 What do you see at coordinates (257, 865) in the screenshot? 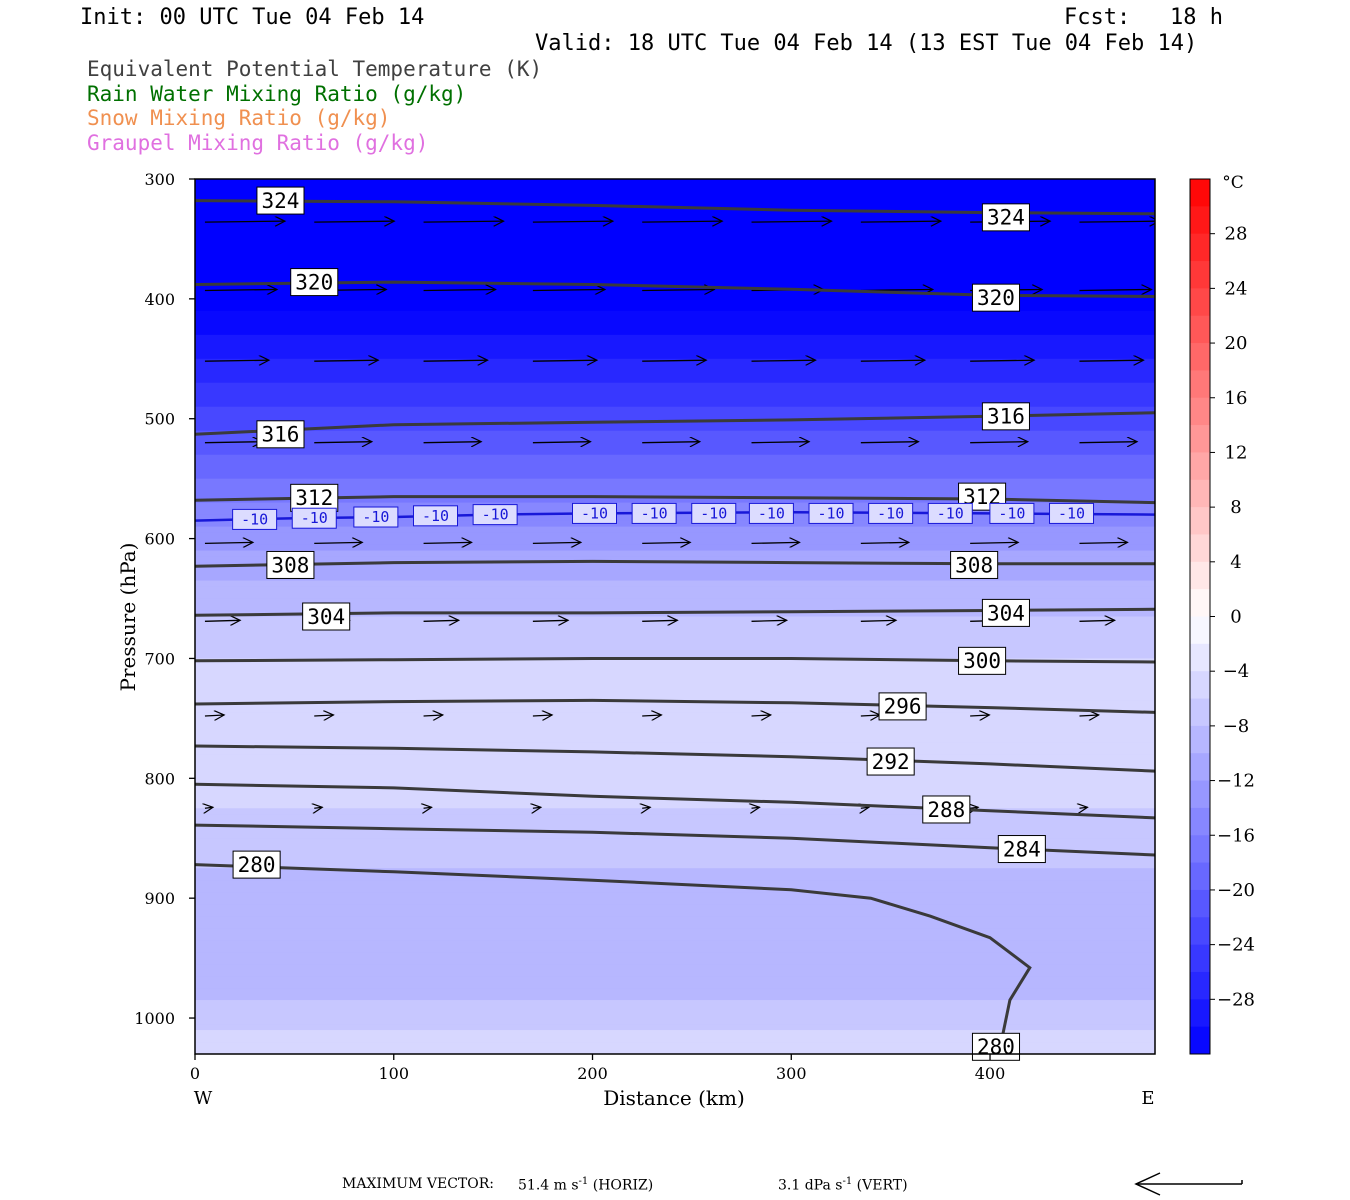
I see `contour-label: 280` at bounding box center [257, 865].